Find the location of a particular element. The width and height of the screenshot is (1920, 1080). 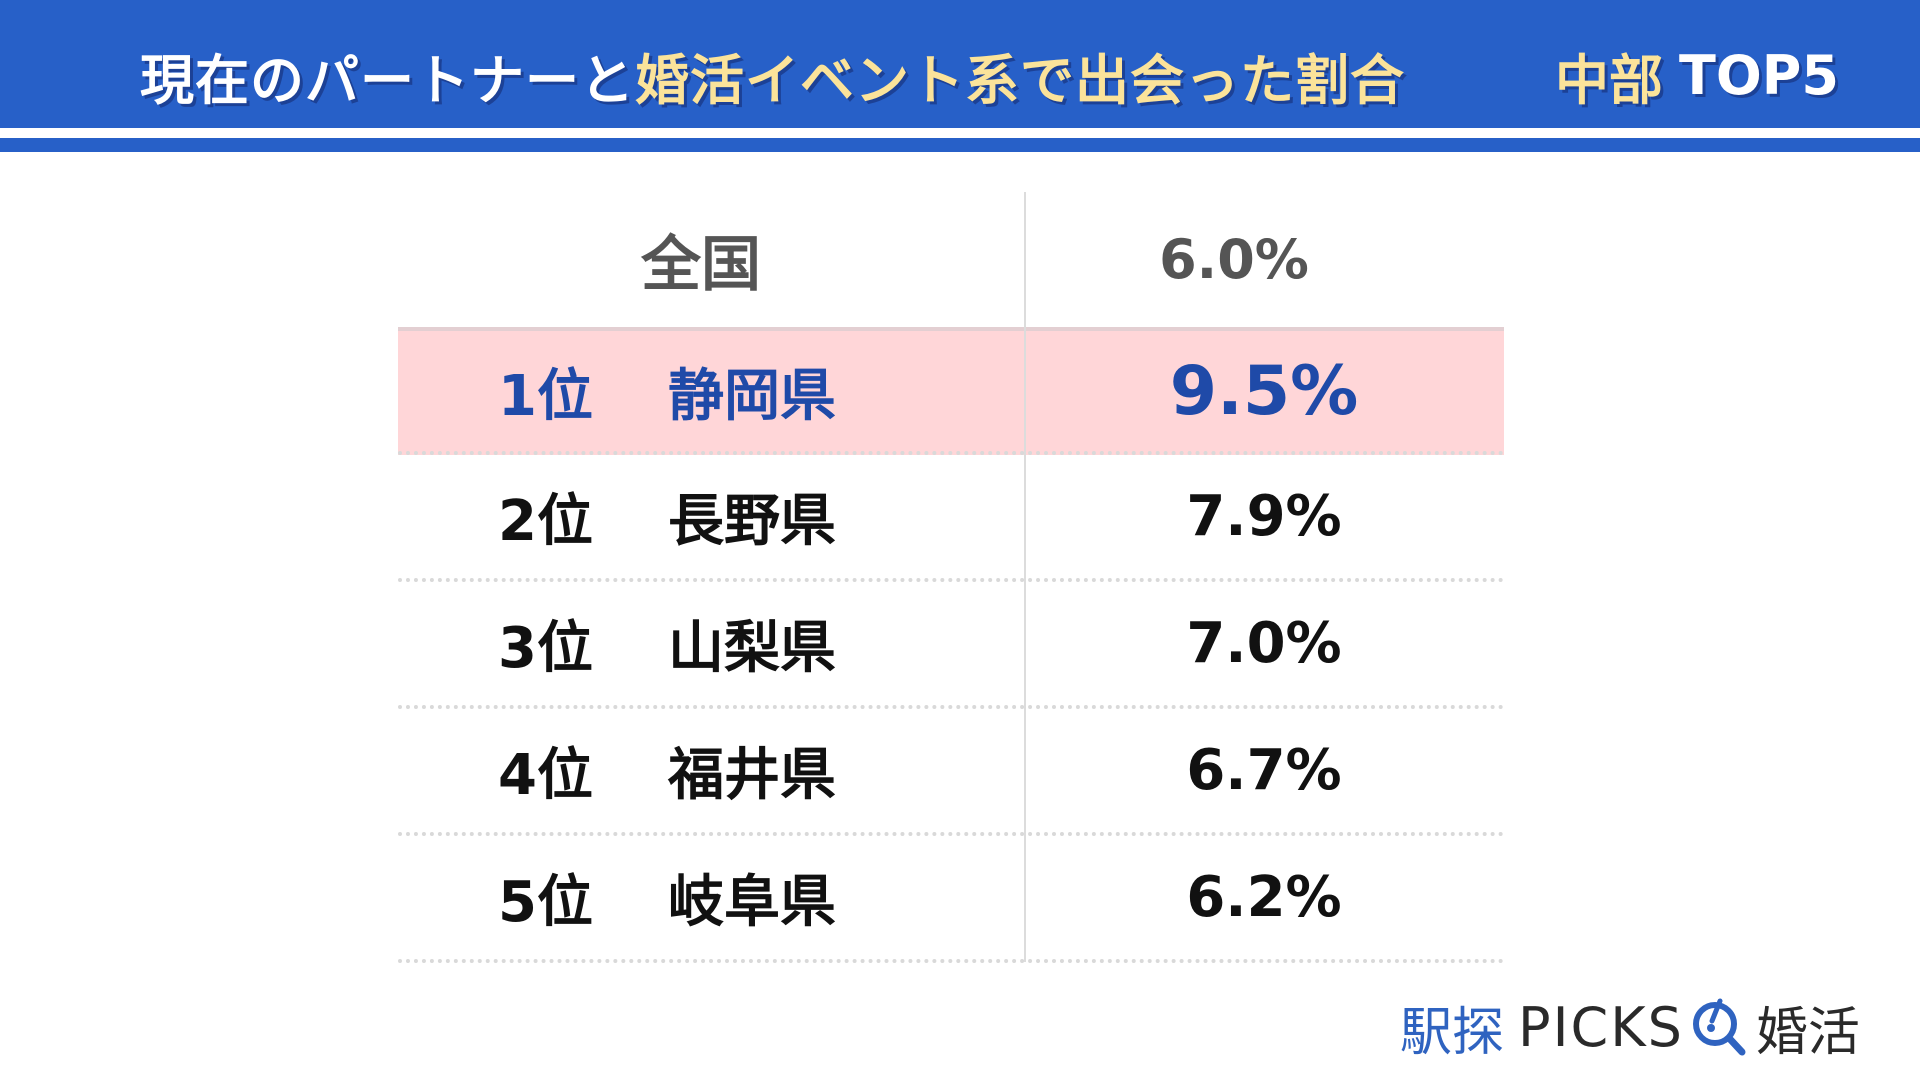

prefecture-name: 静岡県 is located at coordinates (752, 396).